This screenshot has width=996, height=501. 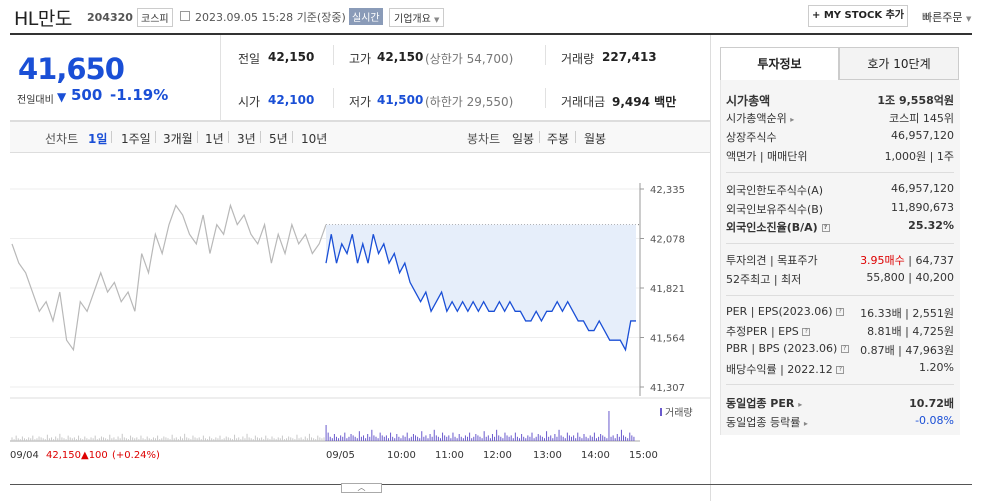 What do you see at coordinates (907, 313) in the screenshot?
I see `per-value: 16.33배 | 2,551원` at bounding box center [907, 313].